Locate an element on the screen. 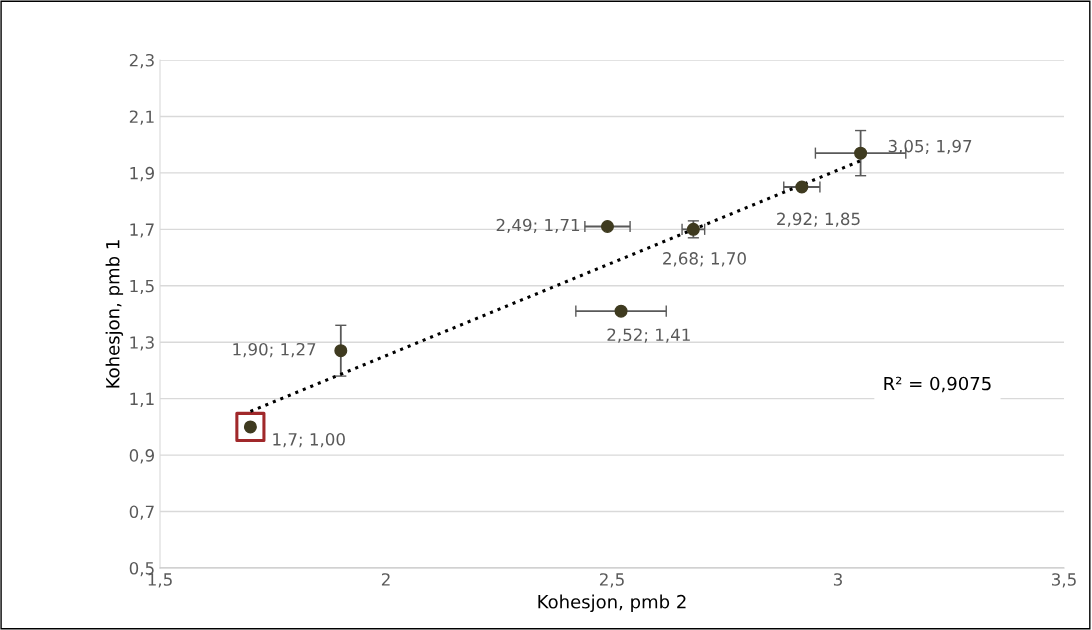 The width and height of the screenshot is (1092, 630). y-tick-label: 0,7 is located at coordinates (141, 512).